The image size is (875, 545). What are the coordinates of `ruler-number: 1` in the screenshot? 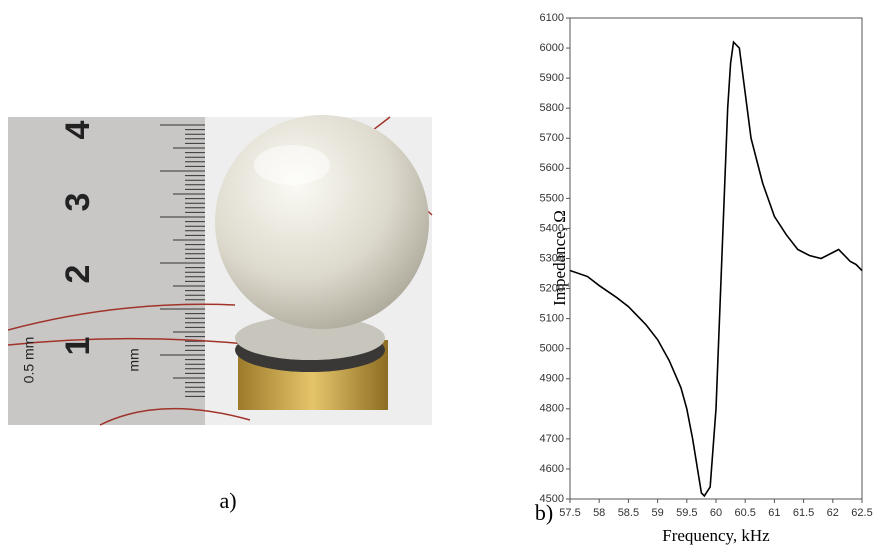 It's located at (78, 346).